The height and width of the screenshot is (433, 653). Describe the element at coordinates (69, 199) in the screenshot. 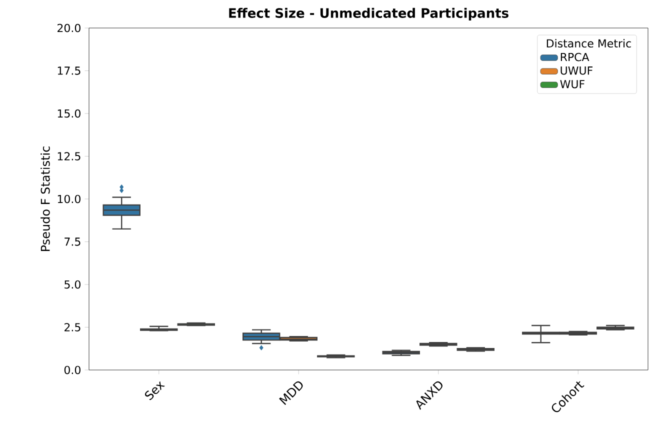

I see `y-tick-label: 10.0` at that location.